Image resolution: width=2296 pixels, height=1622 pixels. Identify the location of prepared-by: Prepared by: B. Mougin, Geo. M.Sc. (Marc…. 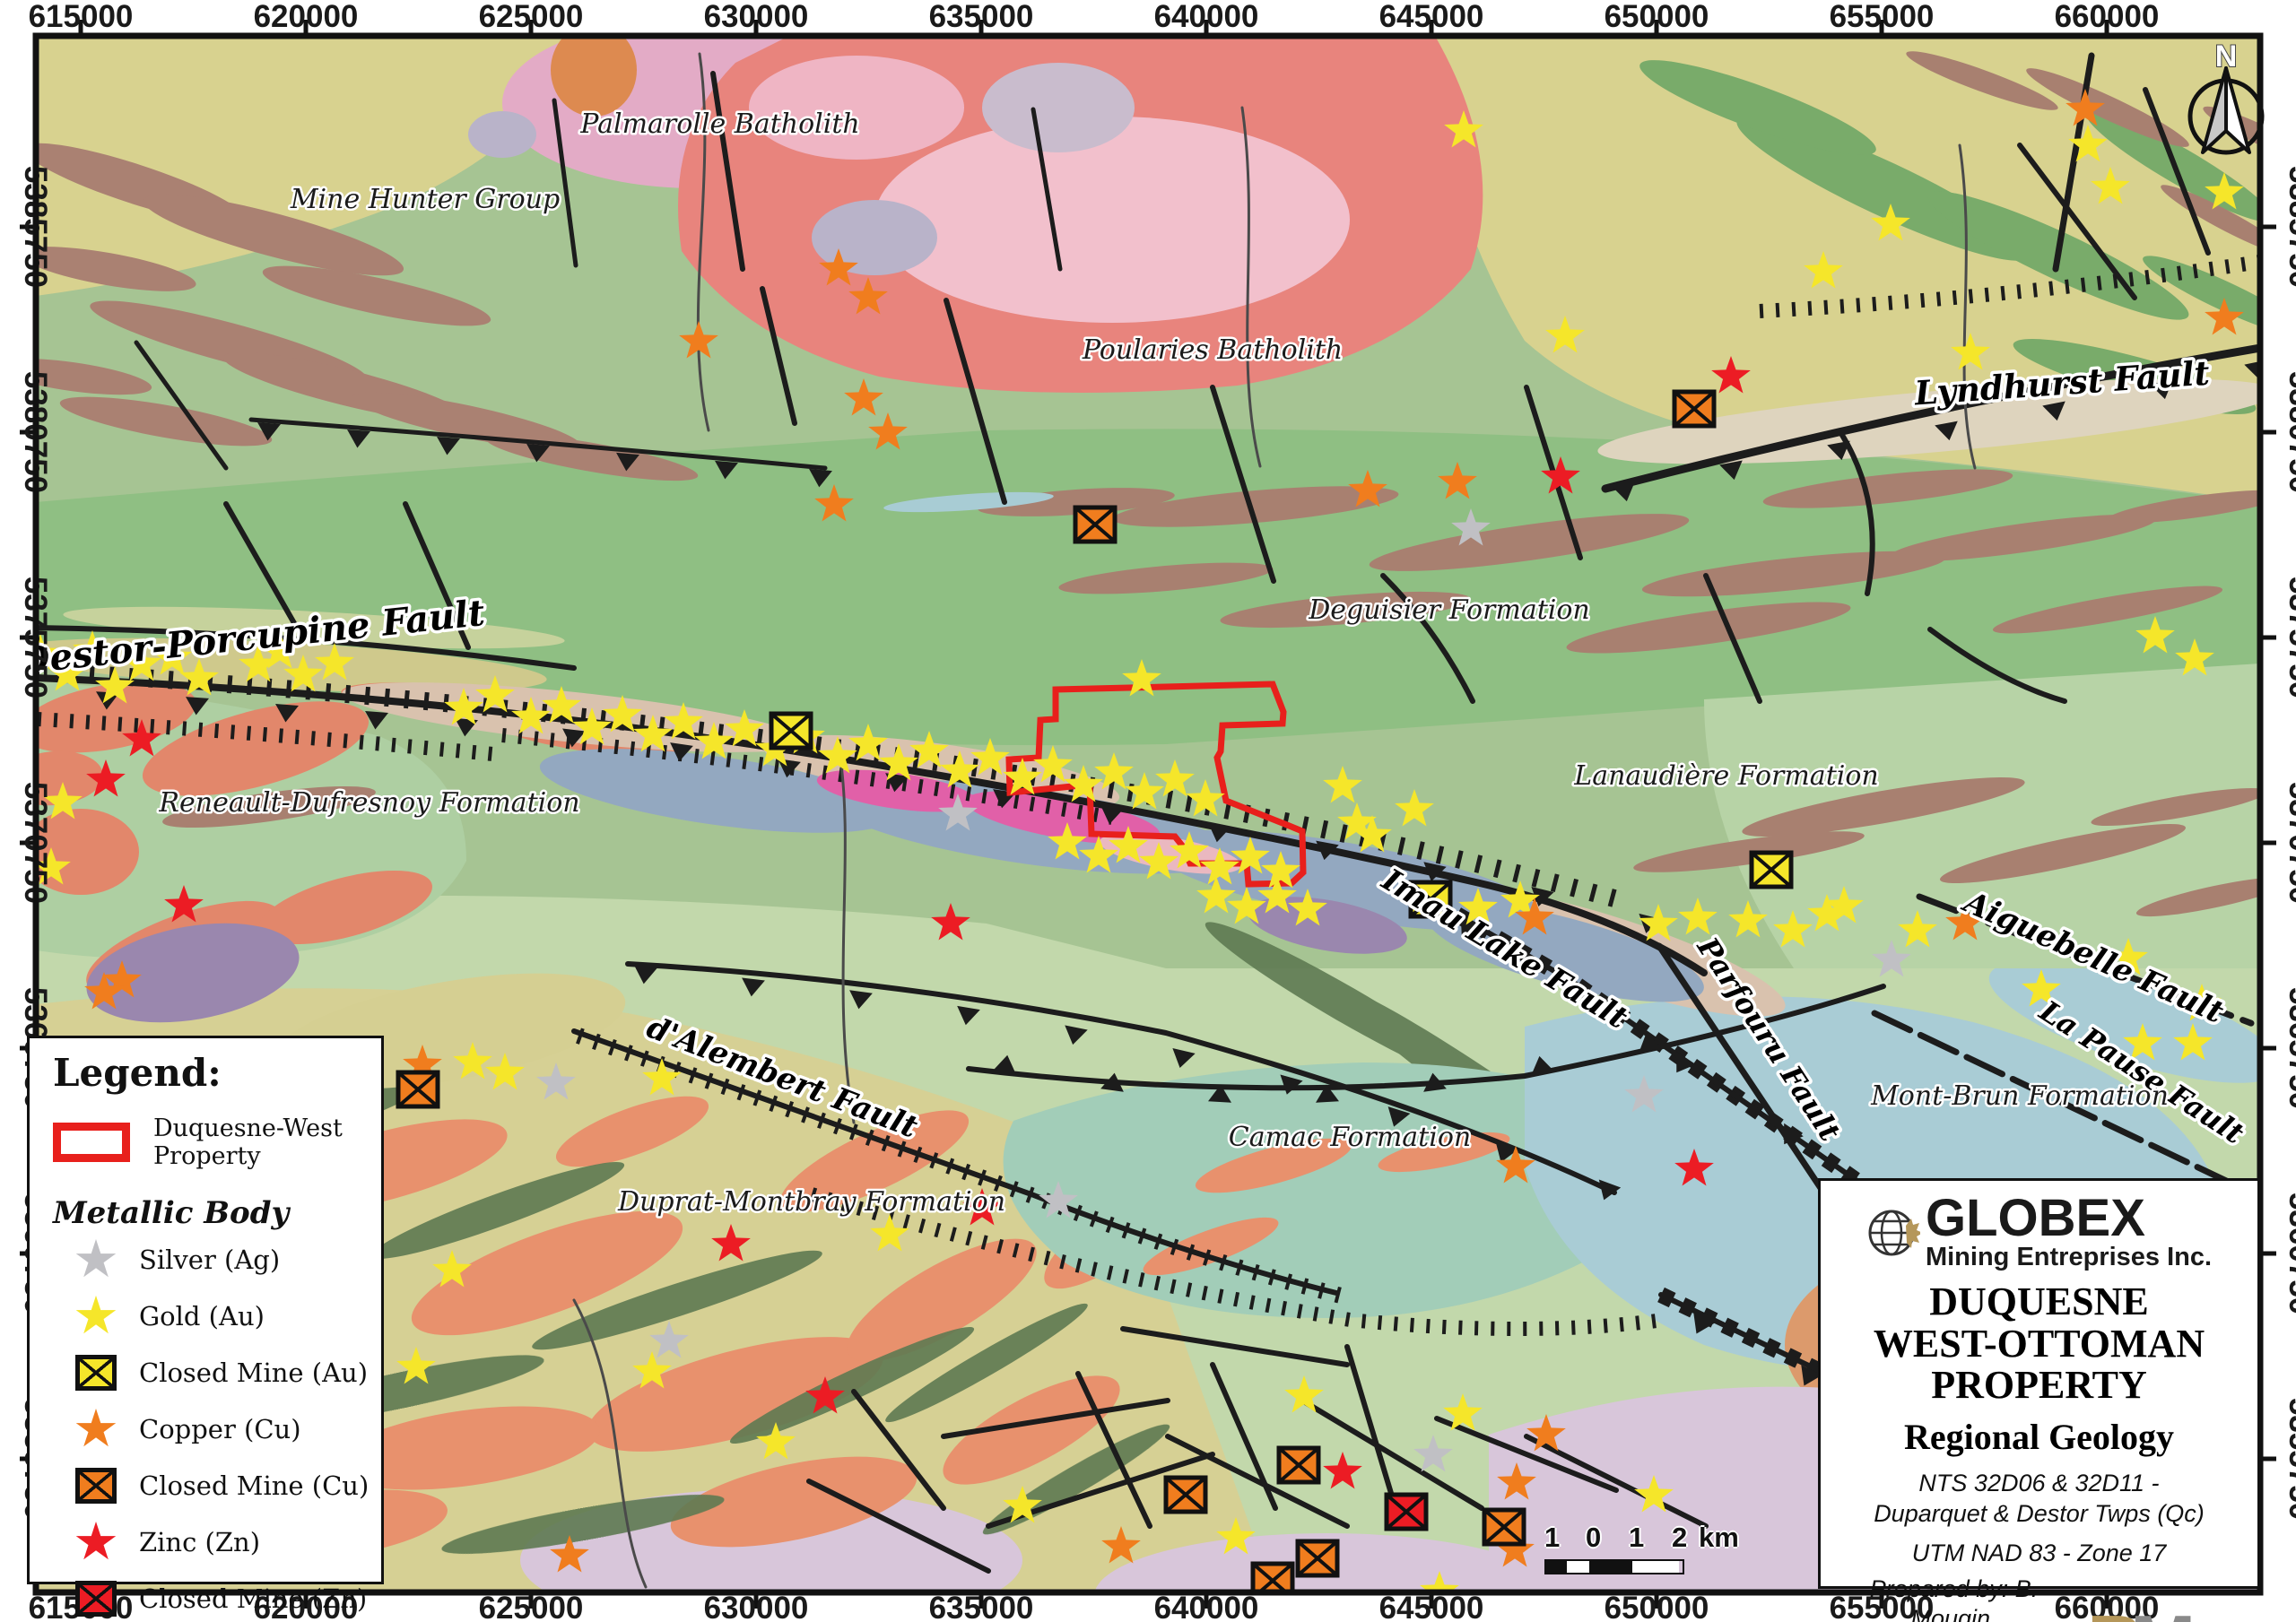
(1953, 1598).